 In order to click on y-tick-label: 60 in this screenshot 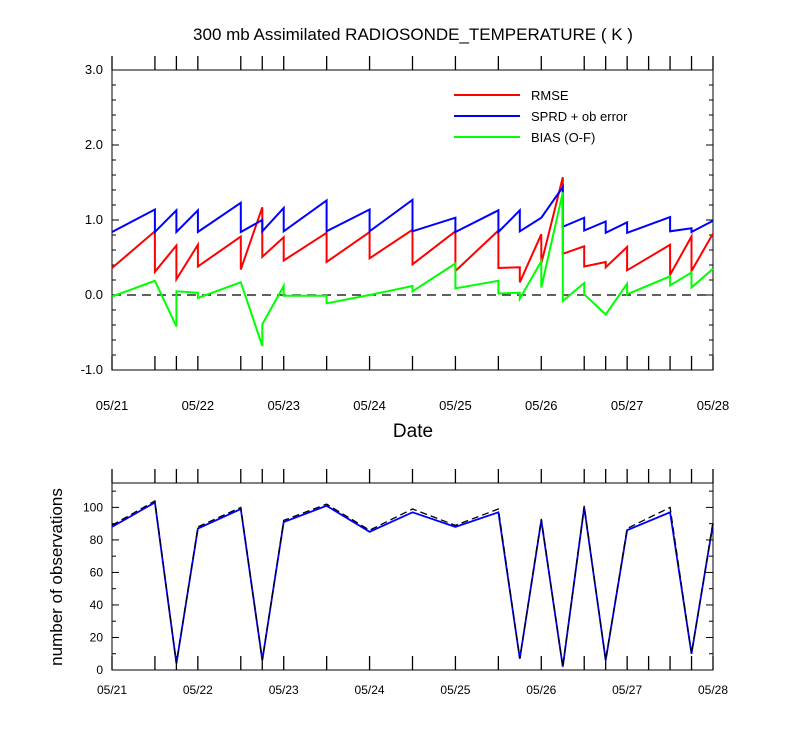, I will do `click(97, 572)`.